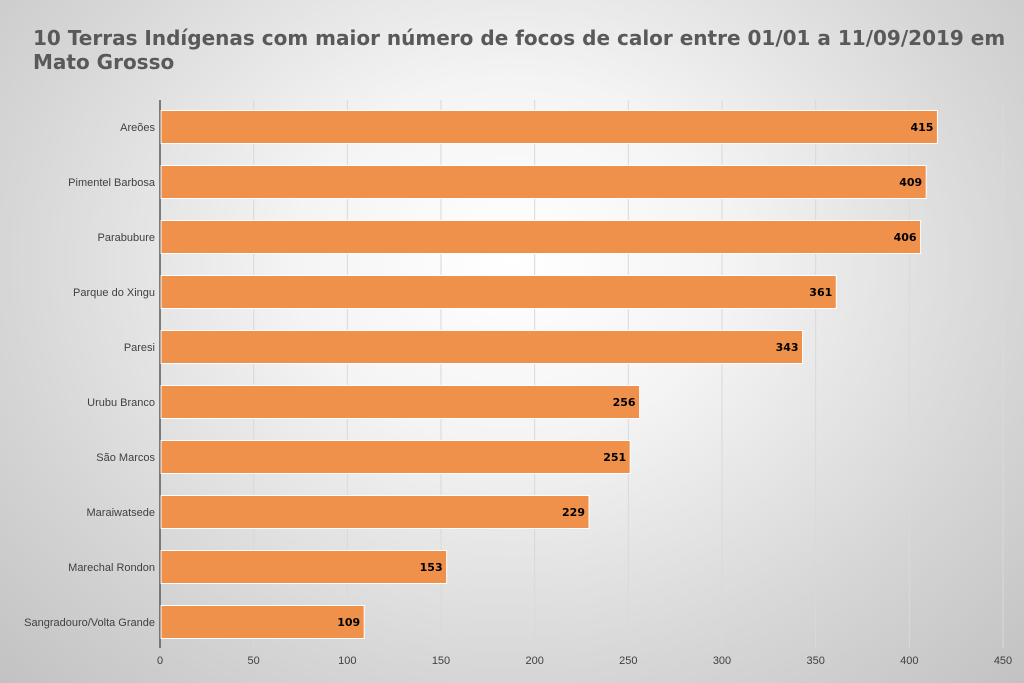 This screenshot has height=683, width=1024. What do you see at coordinates (125, 458) in the screenshot?
I see `category-label: São Marcos` at bounding box center [125, 458].